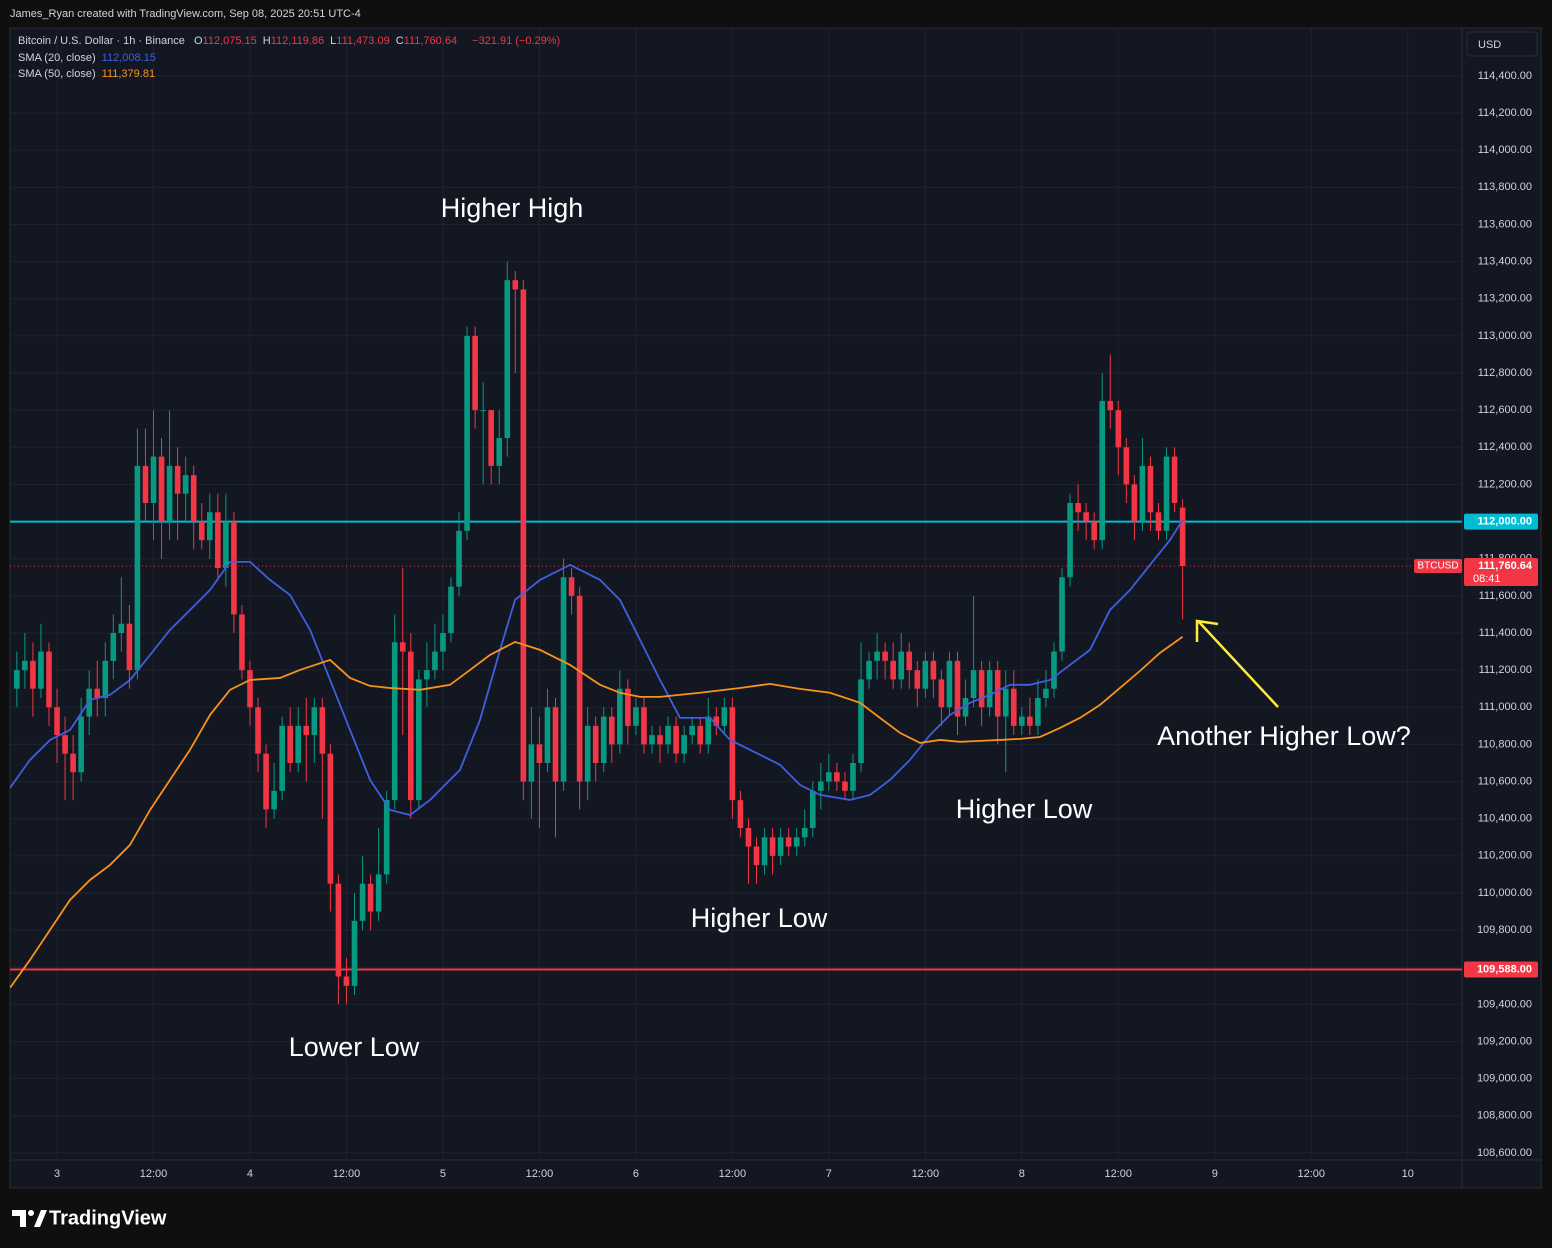 This screenshot has height=1248, width=1552. Describe the element at coordinates (1408, 1174) in the screenshot. I see `x-tick-label: 10` at that location.